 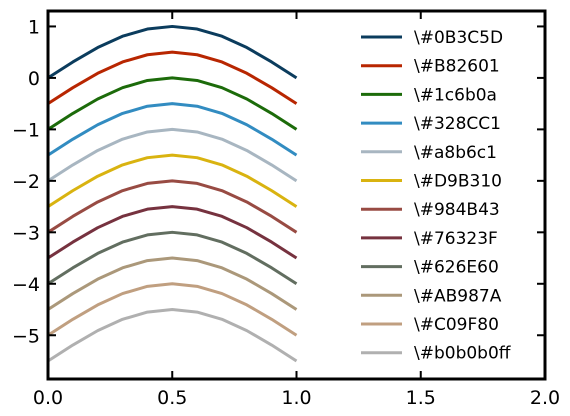 What do you see at coordinates (26, 285) in the screenshot?
I see `y-tick-label: −4` at bounding box center [26, 285].